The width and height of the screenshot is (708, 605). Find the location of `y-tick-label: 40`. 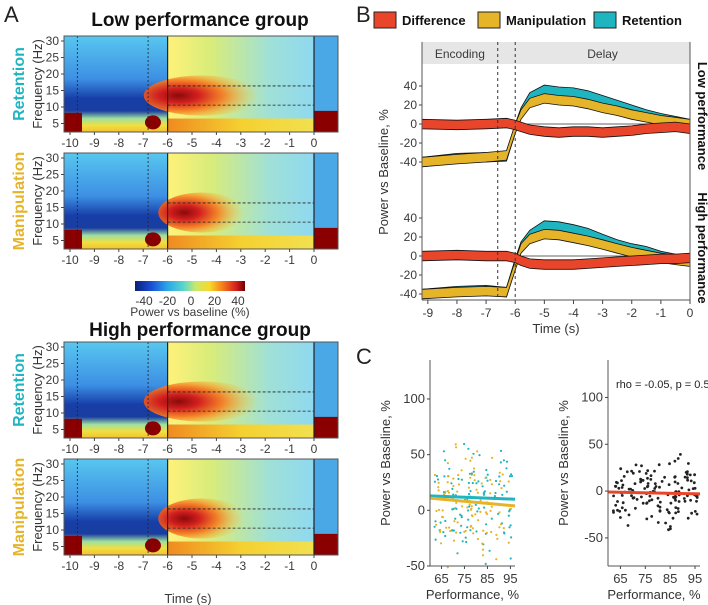

y-tick-label: 40 is located at coordinates (411, 218).